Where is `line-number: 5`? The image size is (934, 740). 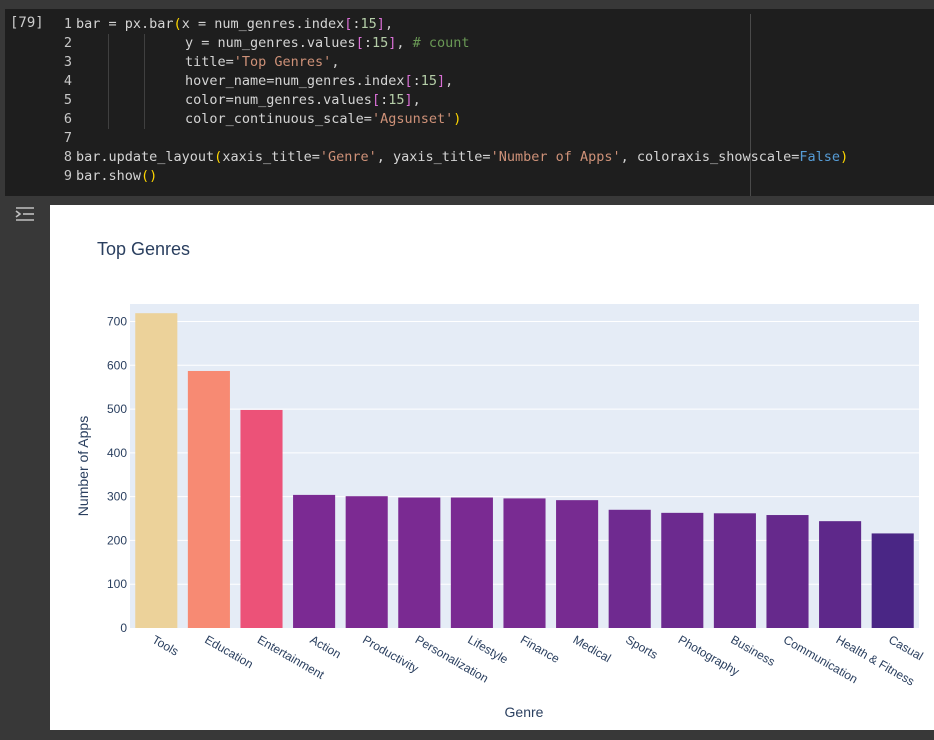
line-number: 5 is located at coordinates (67, 100).